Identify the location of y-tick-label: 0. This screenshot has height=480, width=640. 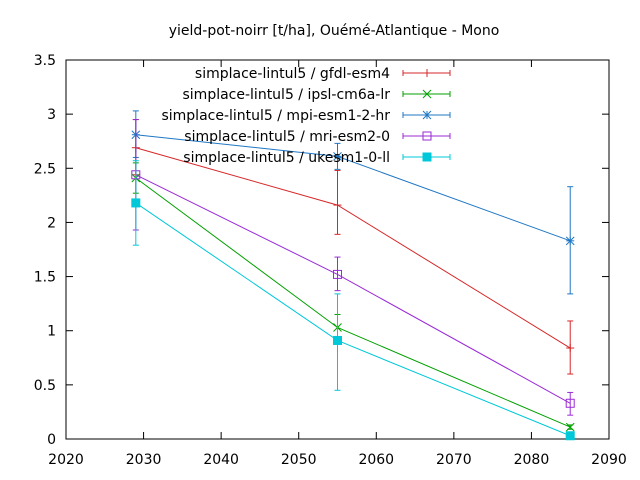
(51, 440).